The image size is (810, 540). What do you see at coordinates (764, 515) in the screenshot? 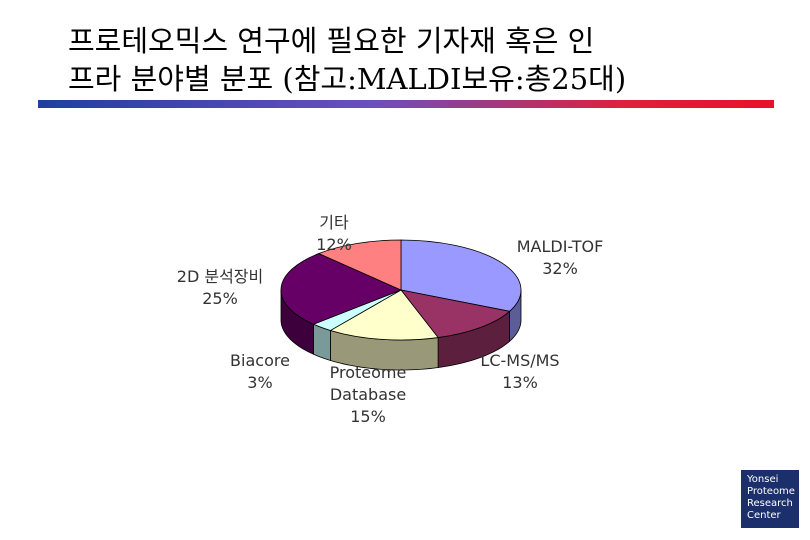
I see `logo-line: Center` at bounding box center [764, 515].